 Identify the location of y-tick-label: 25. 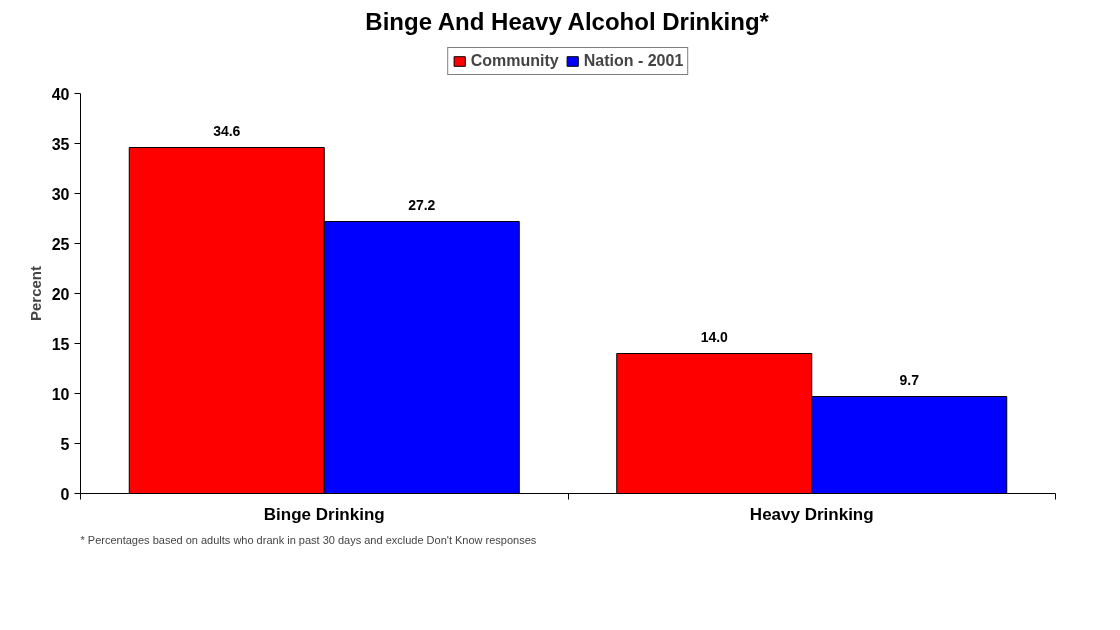
(60, 244).